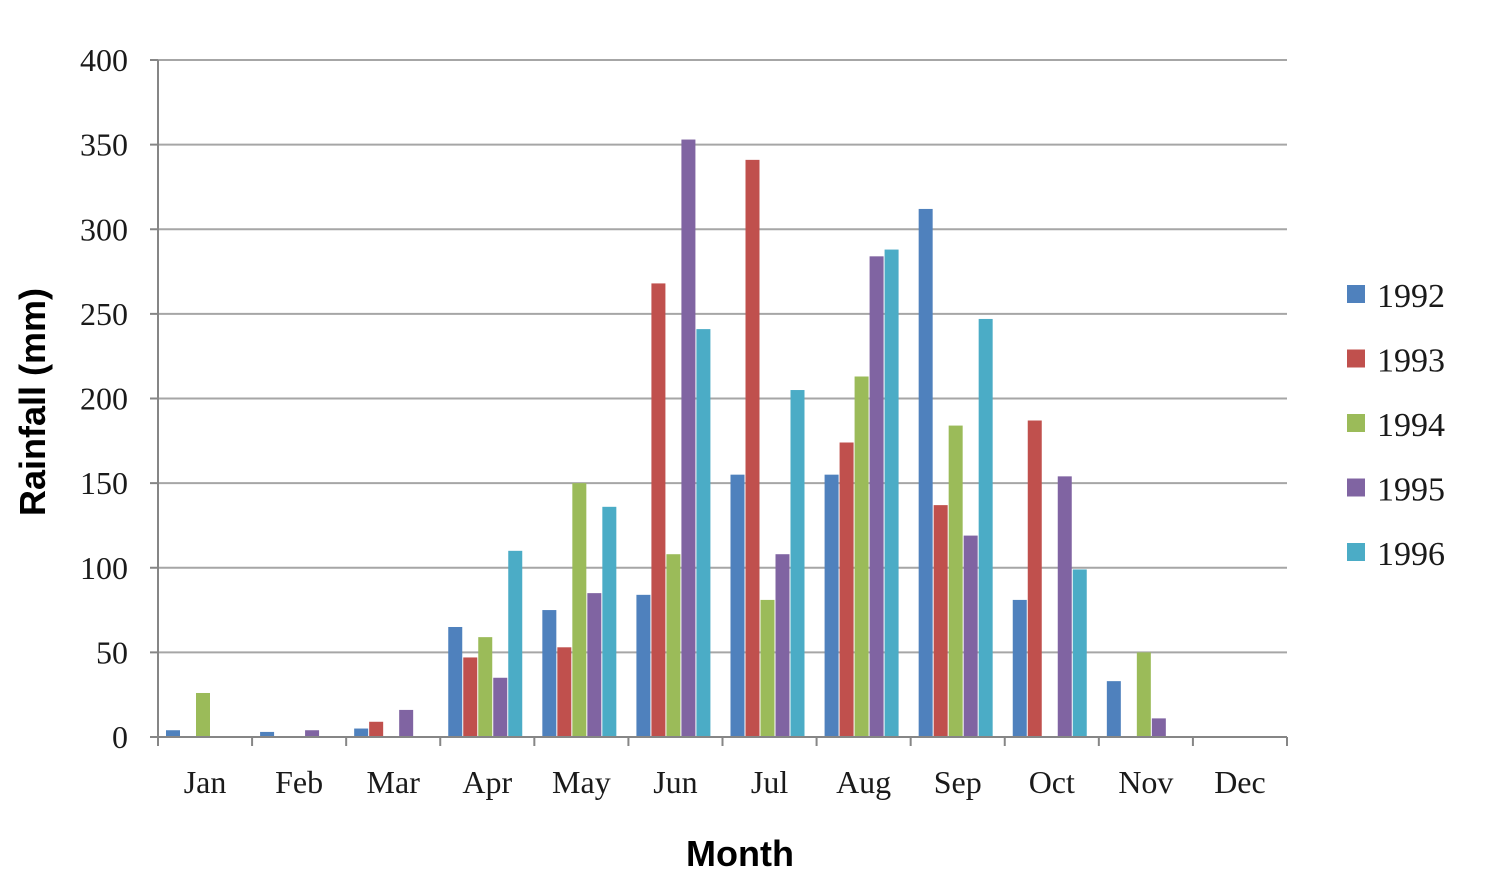 The width and height of the screenshot is (1500, 889). What do you see at coordinates (1052, 782) in the screenshot?
I see `x-tick-label: Oct` at bounding box center [1052, 782].